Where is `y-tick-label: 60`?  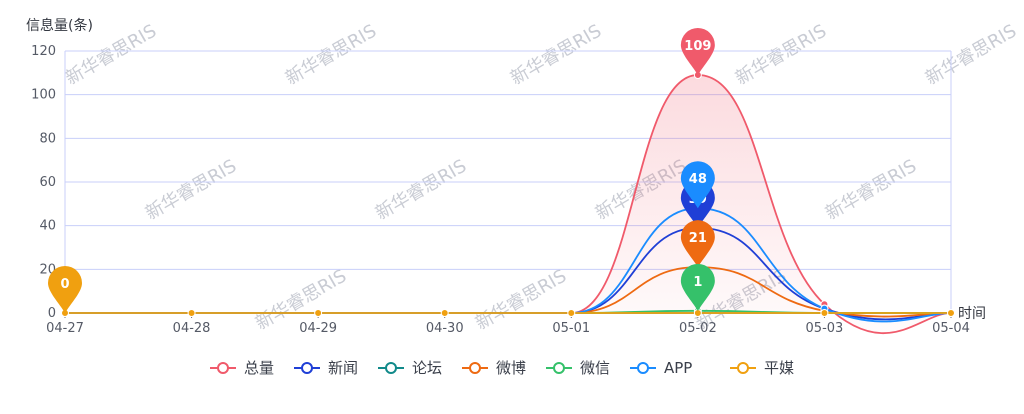 y-tick-label: 60 is located at coordinates (47, 182).